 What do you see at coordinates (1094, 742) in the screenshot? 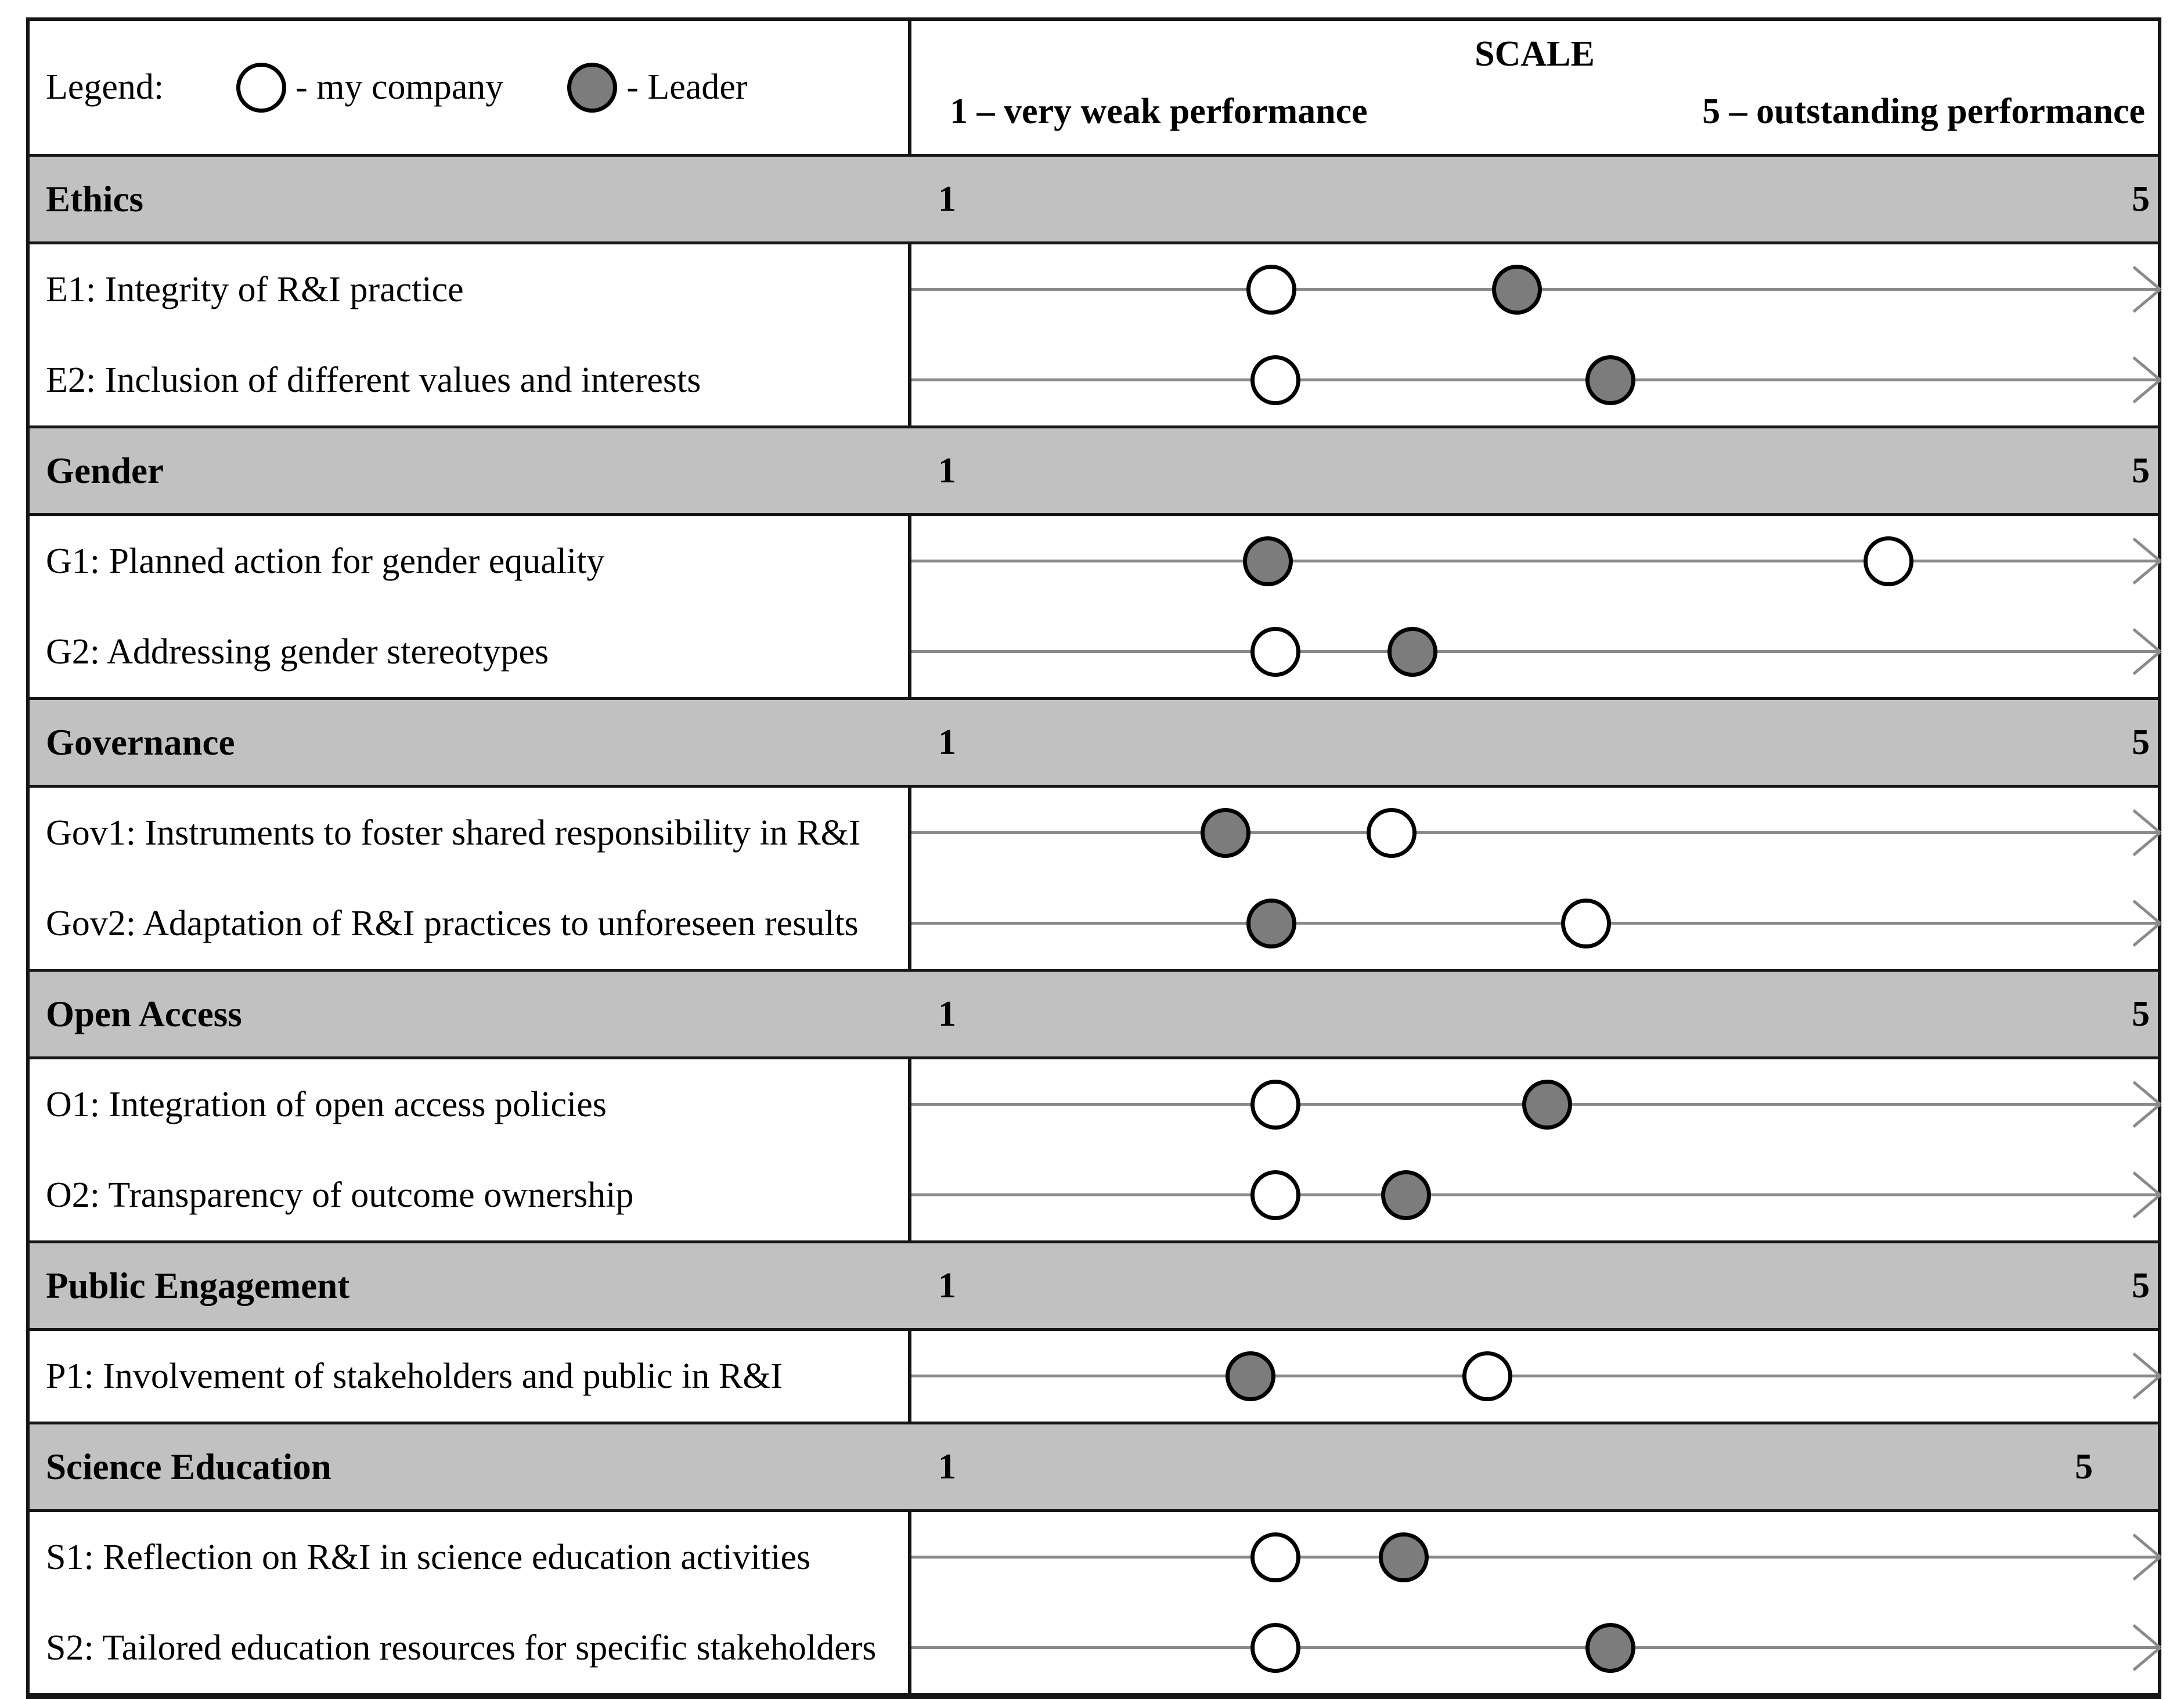
I see `category-band: Governance 1 5` at bounding box center [1094, 742].